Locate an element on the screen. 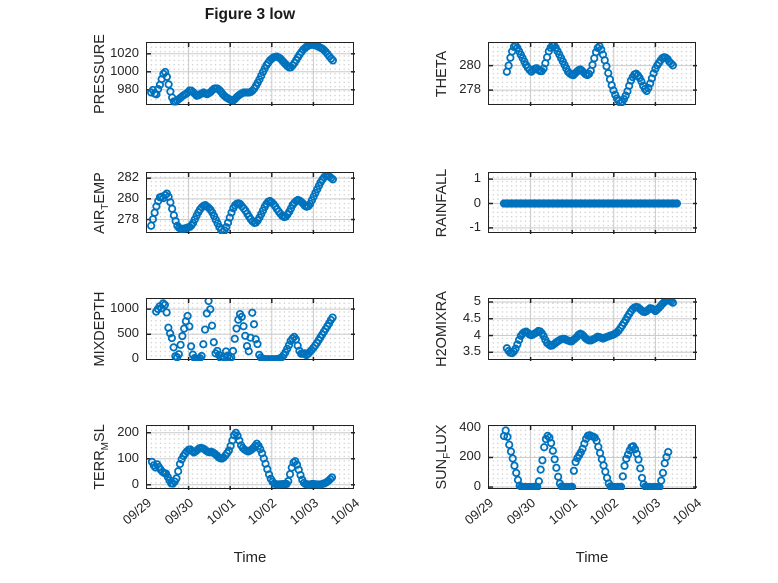 The image size is (778, 583). x-tick-label: 09/29 is located at coordinates (479, 511).